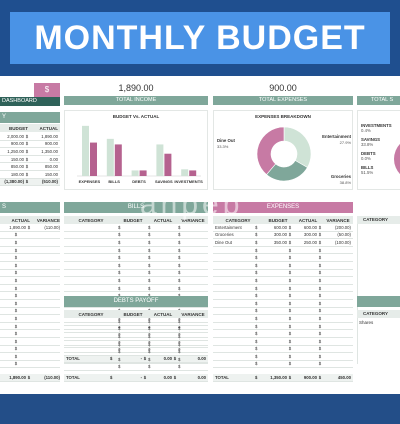 The image size is (400, 424). I want to click on pie-label: Groceries, so click(341, 176).